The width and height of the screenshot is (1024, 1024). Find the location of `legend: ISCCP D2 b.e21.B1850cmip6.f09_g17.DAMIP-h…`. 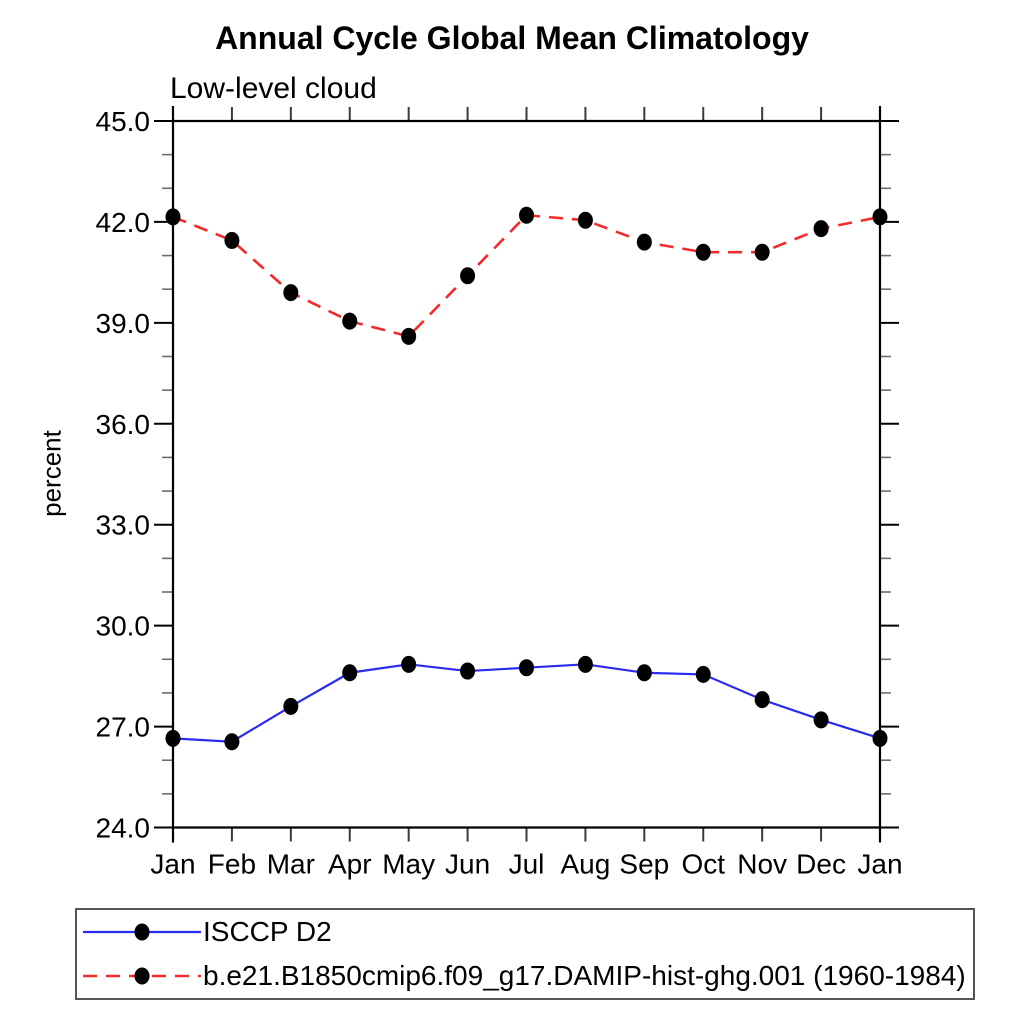

legend: ISCCP D2 b.e21.B1850cmip6.f09_g17.DAMIP-h… is located at coordinates (525, 954).